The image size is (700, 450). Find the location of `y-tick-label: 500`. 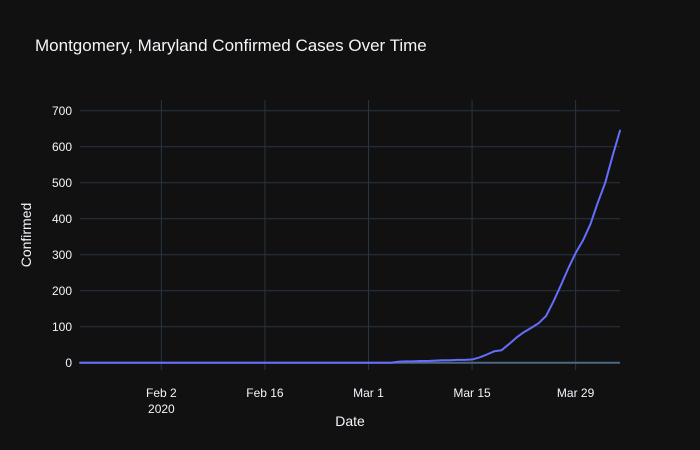

y-tick-label: 500 is located at coordinates (62, 183).